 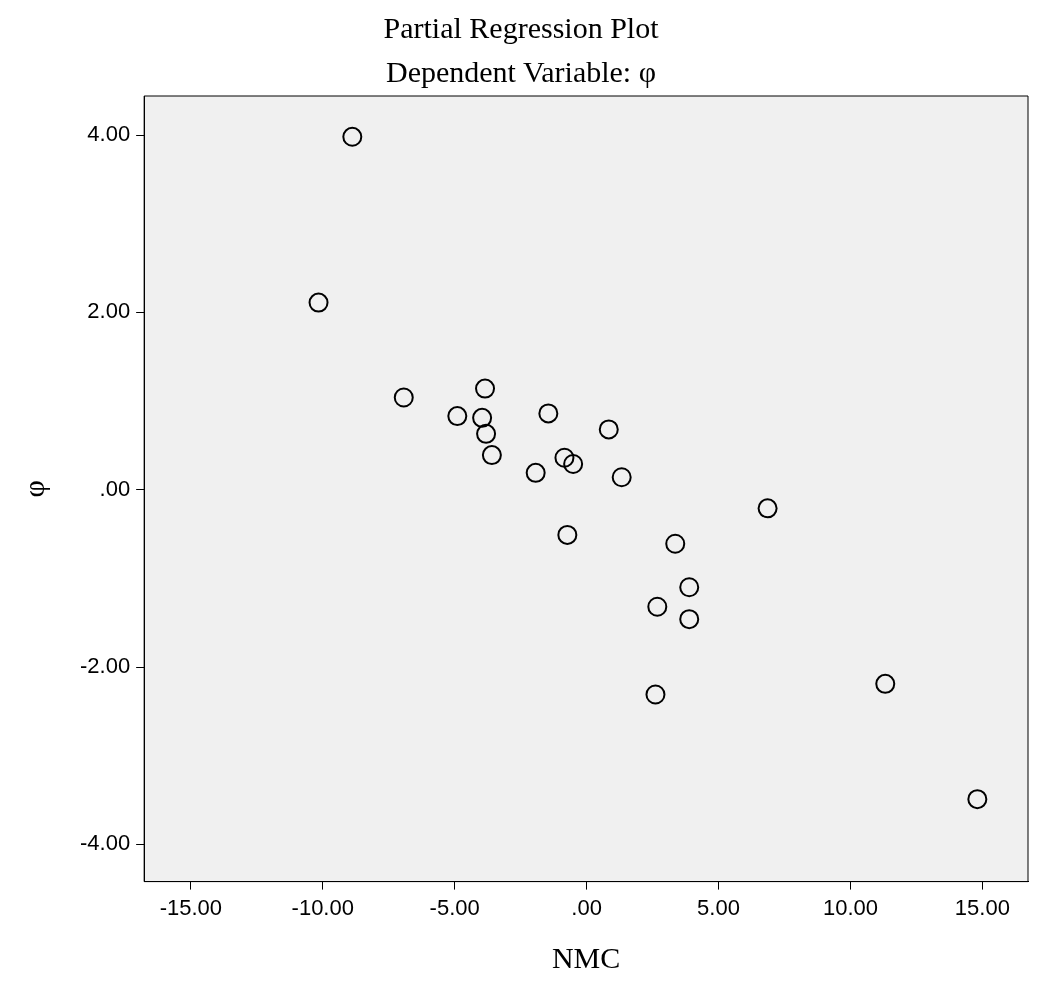 What do you see at coordinates (115, 488) in the screenshot?
I see `y-tick-label: .00` at bounding box center [115, 488].